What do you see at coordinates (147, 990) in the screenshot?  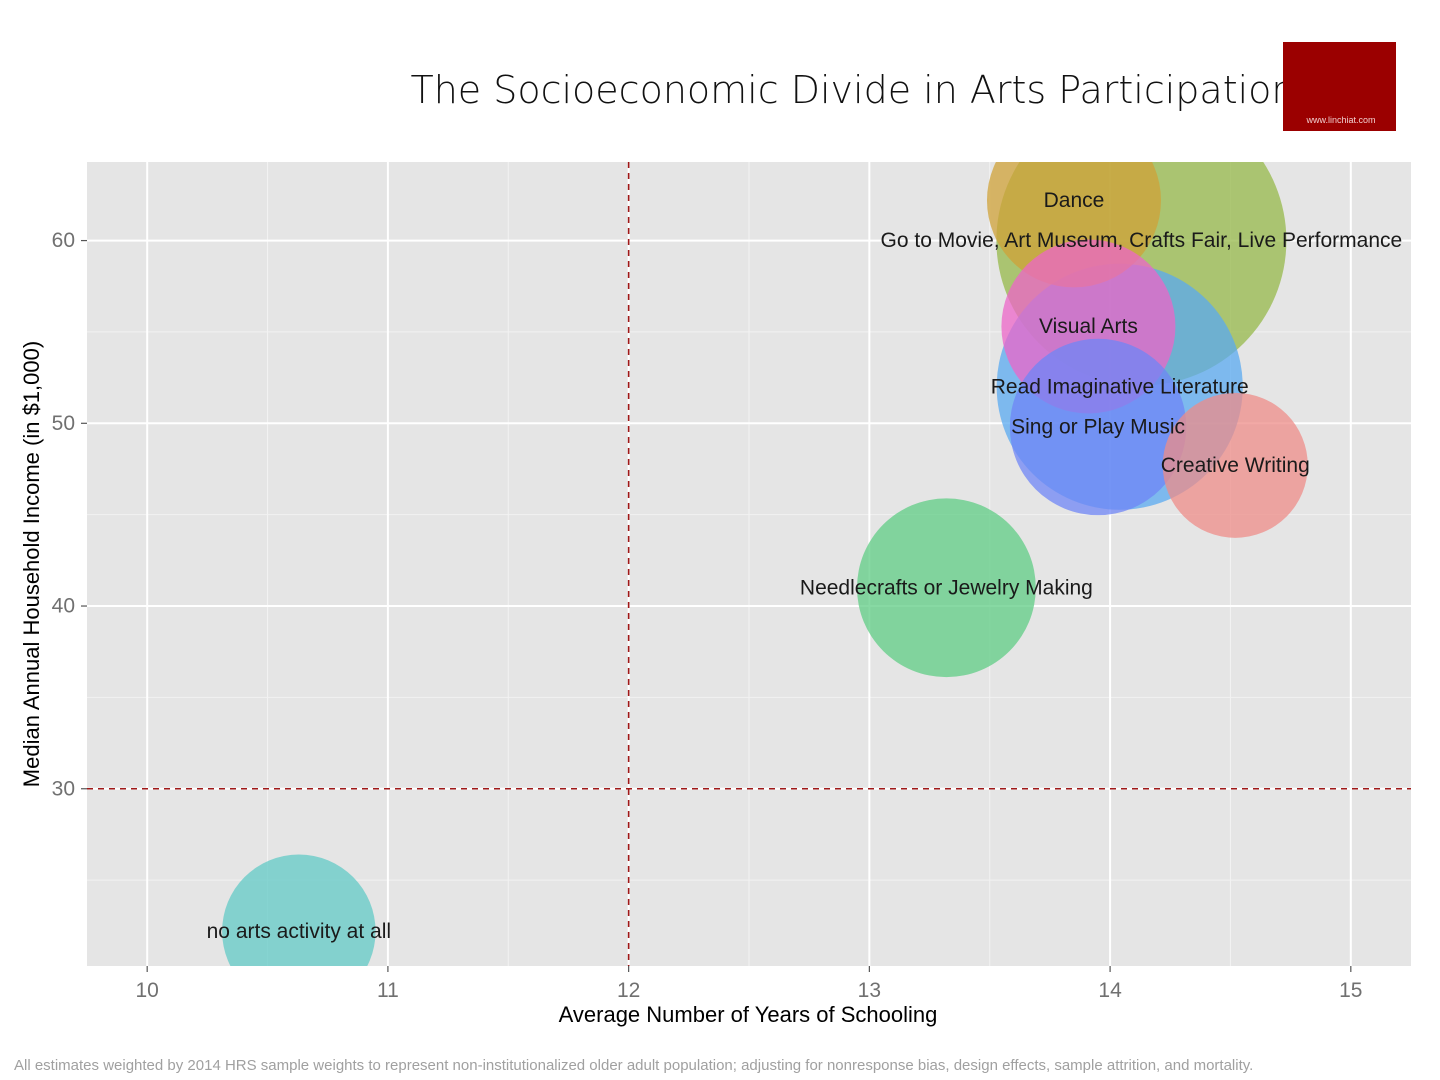 I see `x-tick-label: 10` at bounding box center [147, 990].